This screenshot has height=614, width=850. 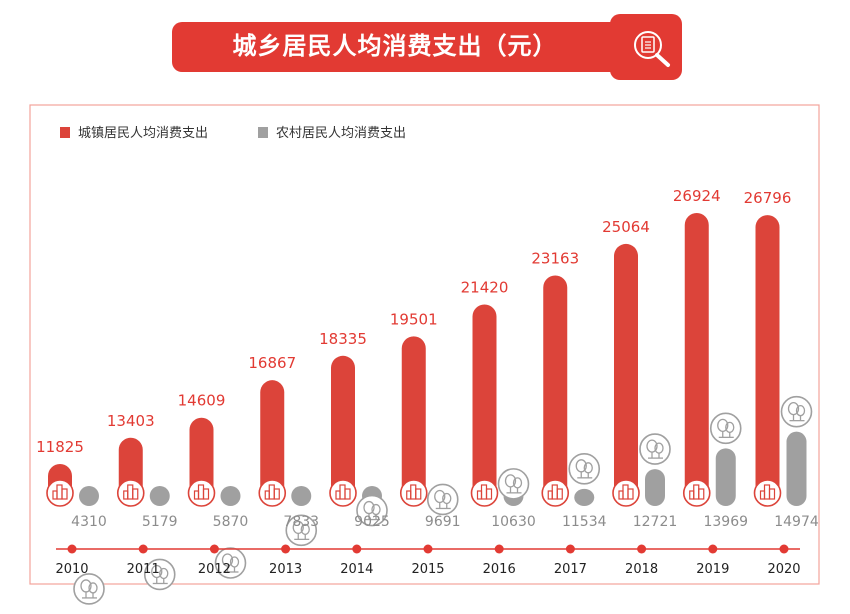 I want to click on year-group: 26924 13969, so click(x=710, y=358).